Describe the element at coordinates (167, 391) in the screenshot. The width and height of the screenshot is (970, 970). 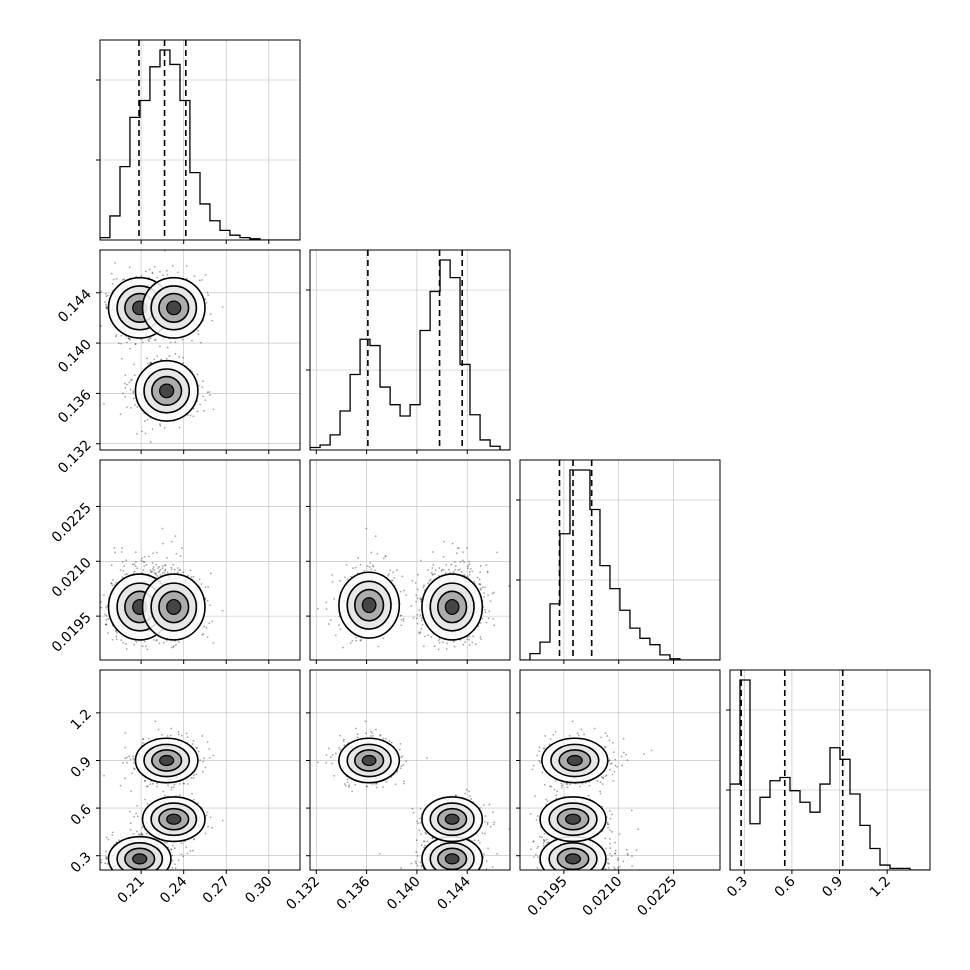
I see `contour-level` at that location.